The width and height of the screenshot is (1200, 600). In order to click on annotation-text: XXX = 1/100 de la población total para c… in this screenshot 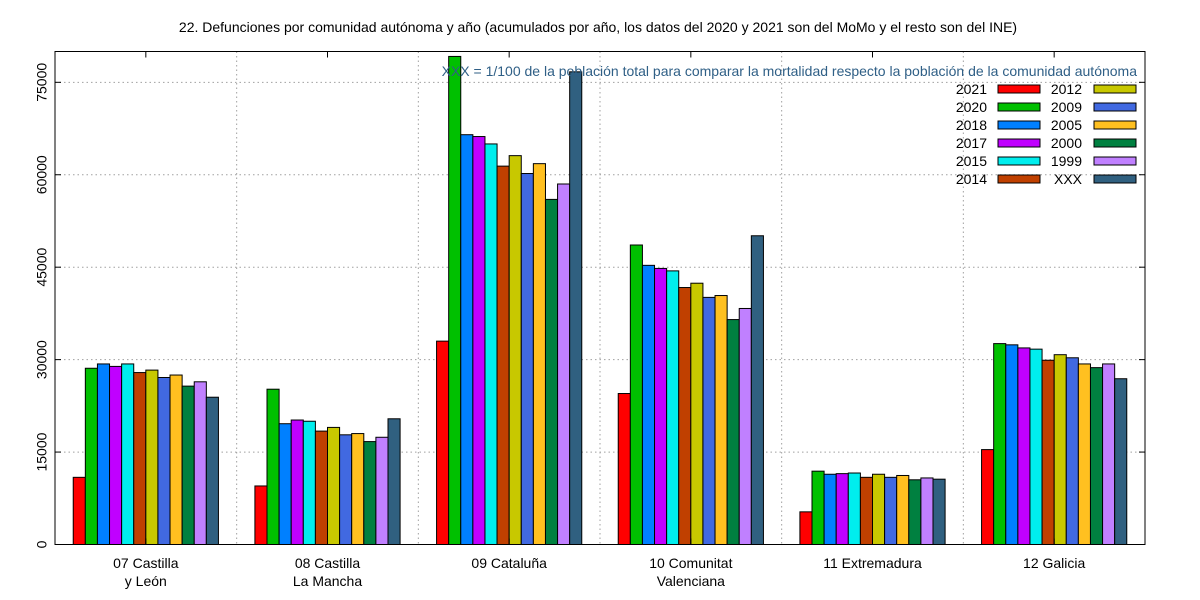, I will do `click(790, 71)`.